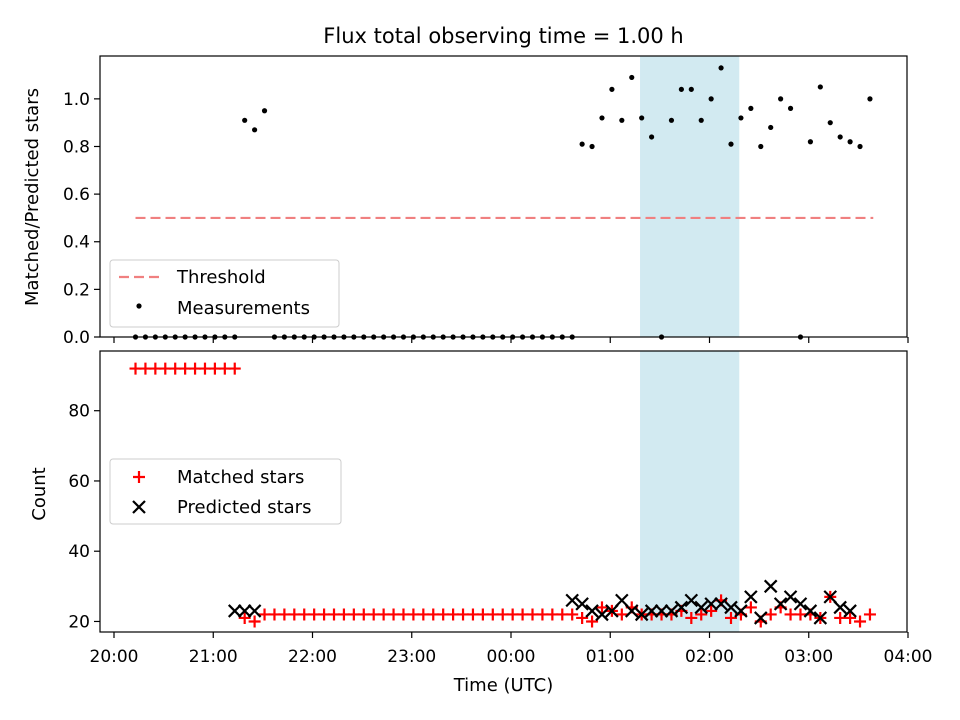  I want to click on bottom-y-tick-label: 40, so click(79, 552).